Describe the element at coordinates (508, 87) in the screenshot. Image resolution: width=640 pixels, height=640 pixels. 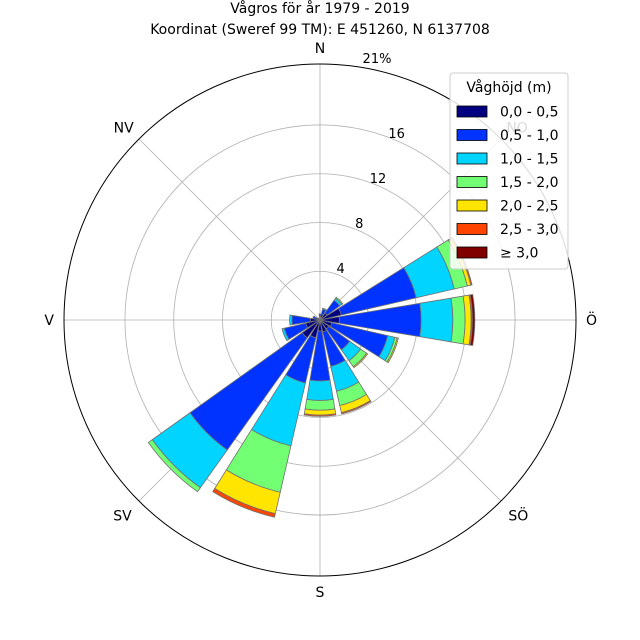
I see `legend-title: Våghöjd (m)` at that location.